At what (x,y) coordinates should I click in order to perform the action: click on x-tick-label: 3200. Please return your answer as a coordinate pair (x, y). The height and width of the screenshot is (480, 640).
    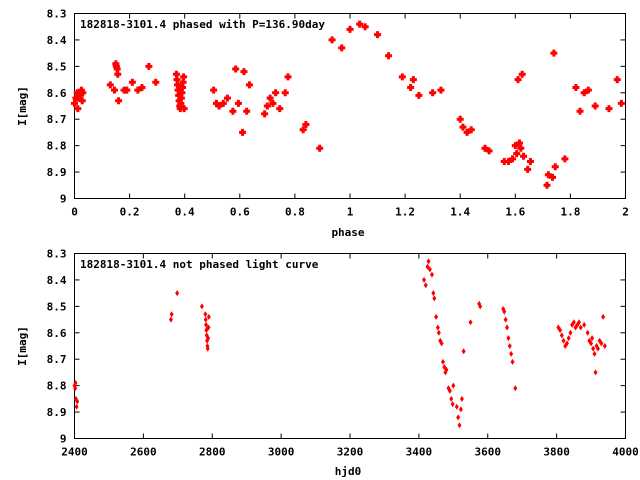
    Looking at the image, I should click on (350, 452).